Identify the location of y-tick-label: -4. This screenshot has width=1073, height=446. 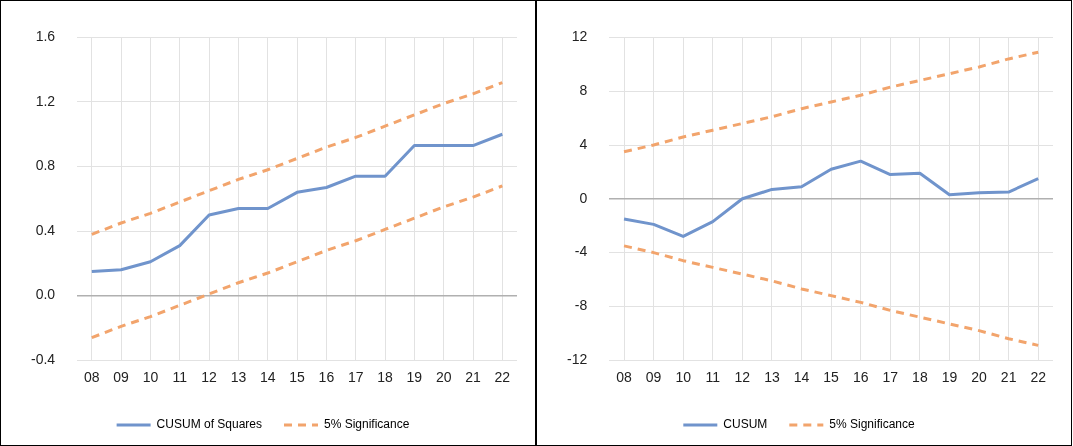
(581, 251).